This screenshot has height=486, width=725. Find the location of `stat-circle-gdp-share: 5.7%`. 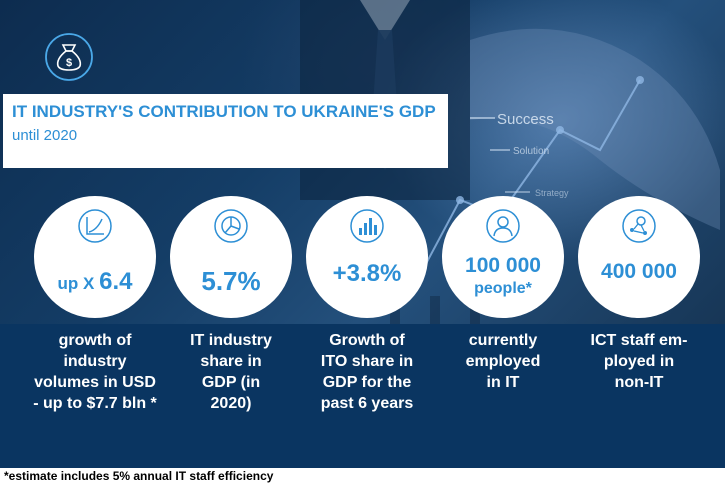

stat-circle-gdp-share: 5.7% is located at coordinates (231, 257).